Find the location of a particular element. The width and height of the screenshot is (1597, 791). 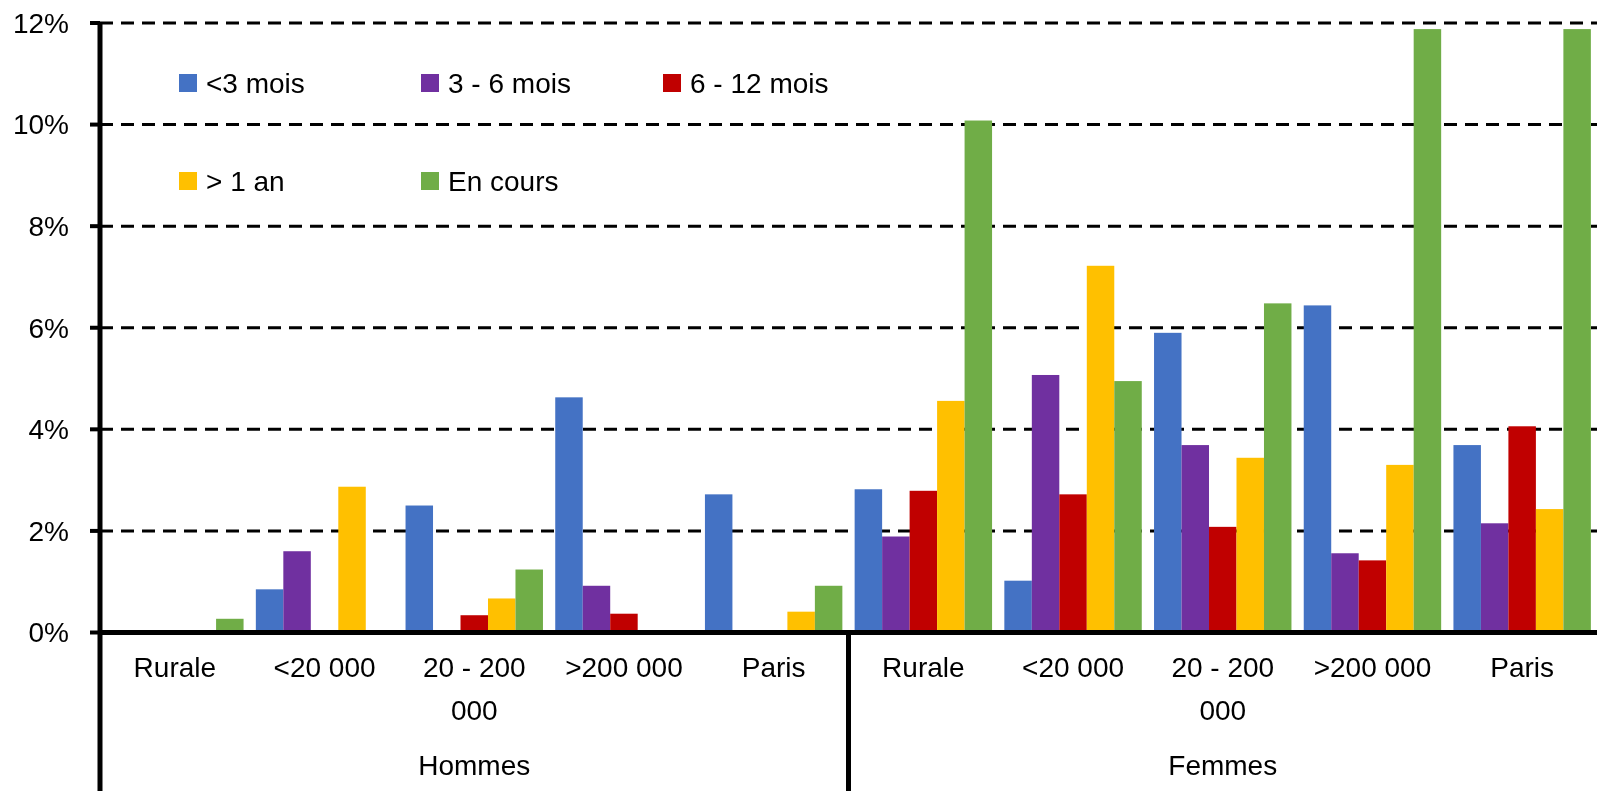

y-tick-label: 8% is located at coordinates (48, 226).